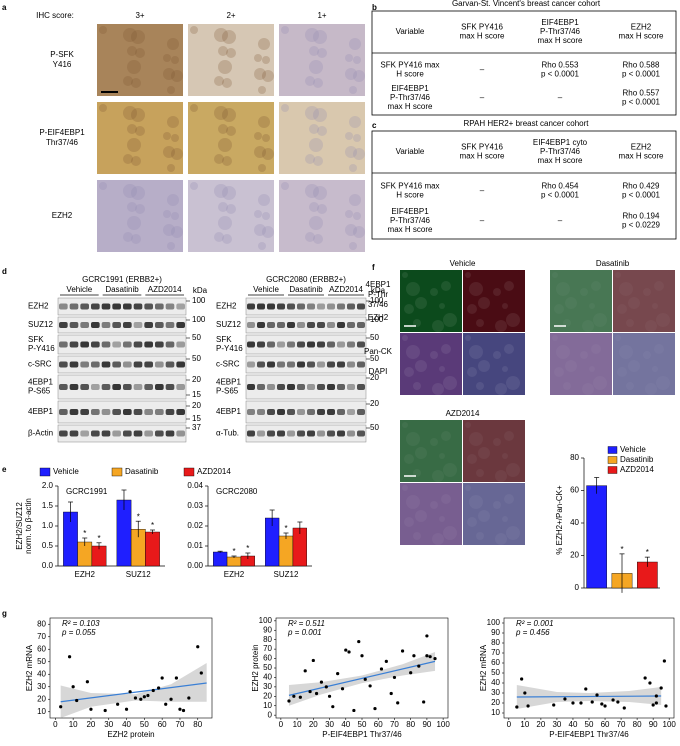  I want to click on table-cell: Rho 0.553, so click(560, 65).